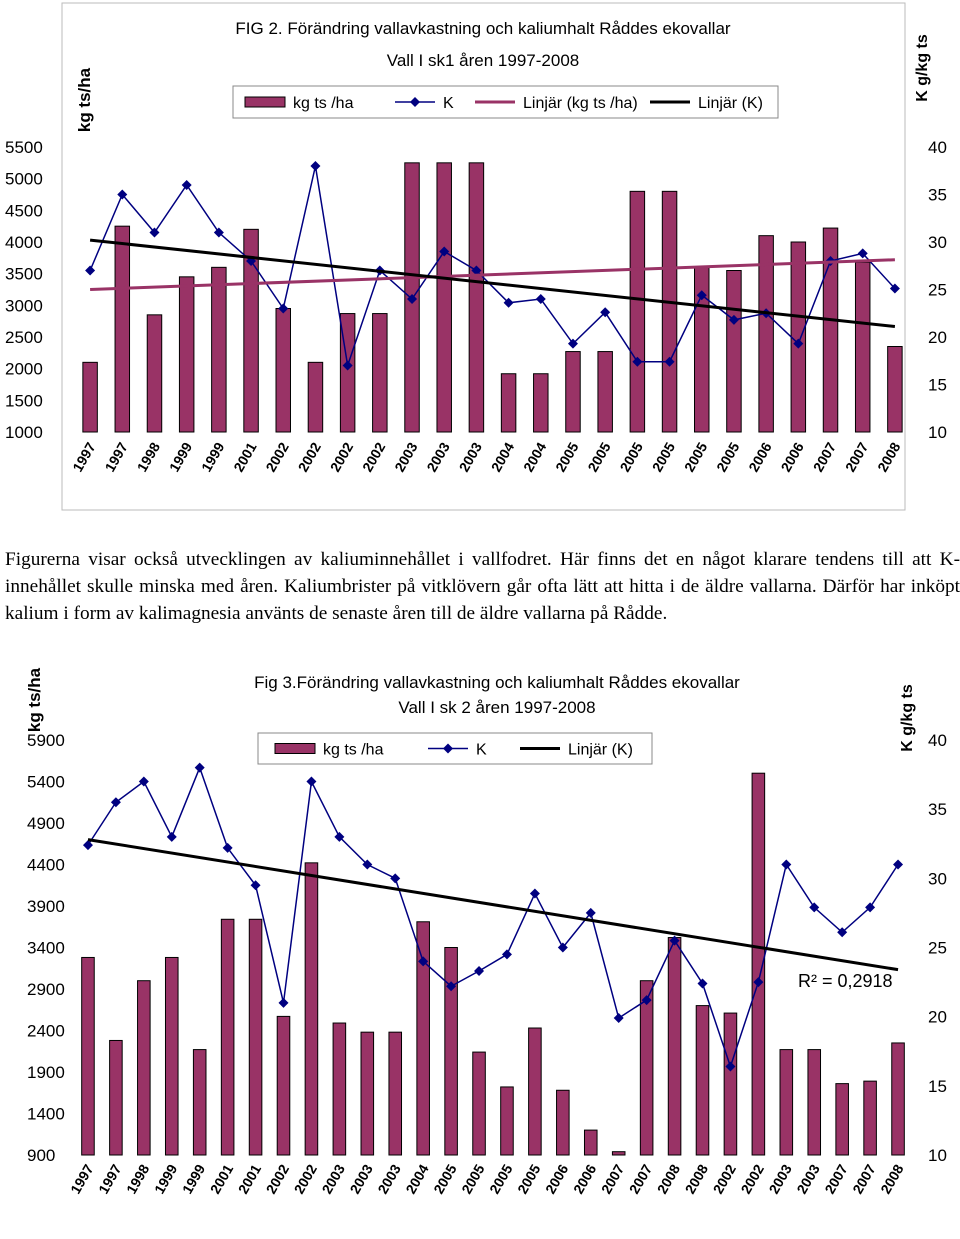 The image size is (960, 1239). What do you see at coordinates (84, 99) in the screenshot?
I see `y-axis-title: kg ts/ha` at bounding box center [84, 99].